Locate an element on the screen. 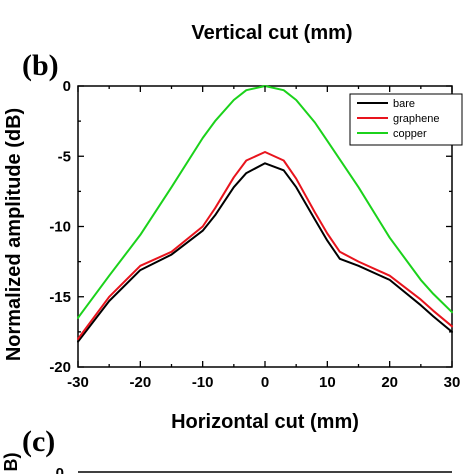 The height and width of the screenshot is (474, 474). x-tick-label: 30 is located at coordinates (452, 382).